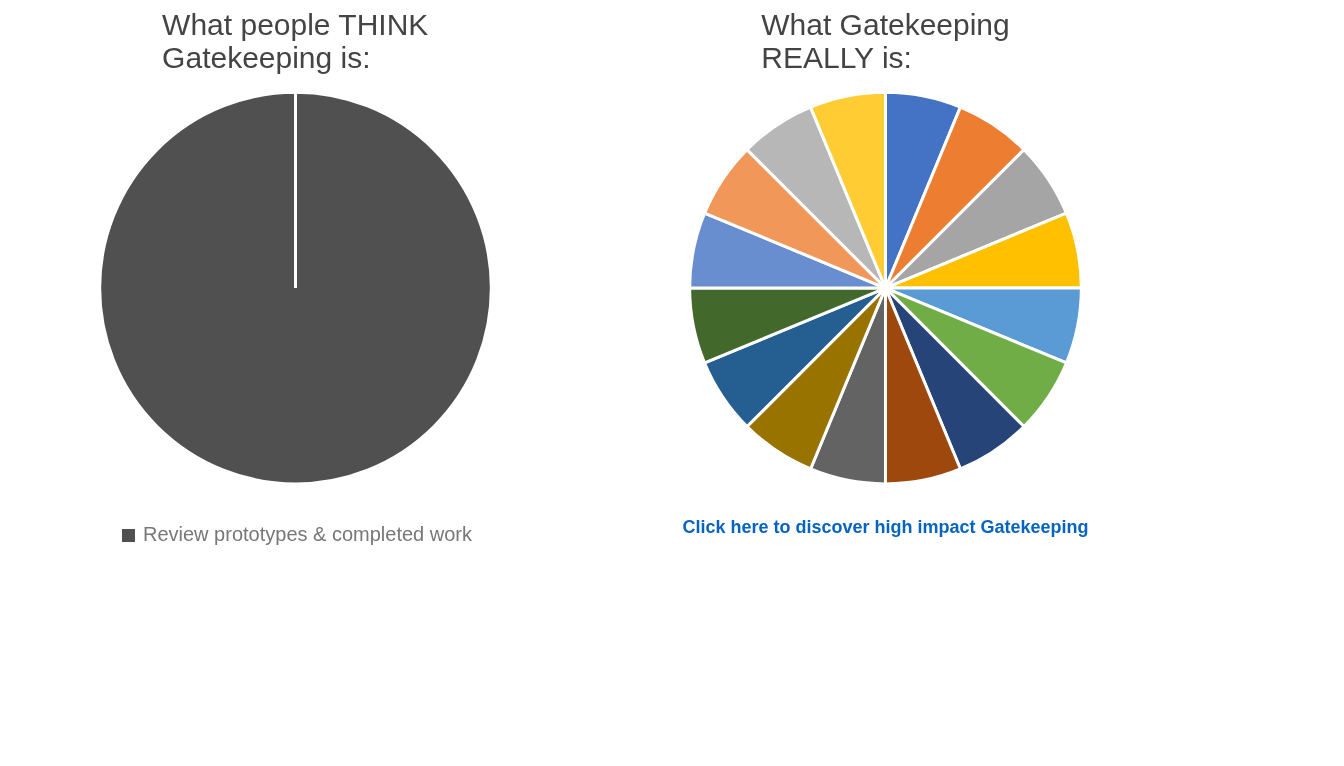  Describe the element at coordinates (885, 40) in the screenshot. I see `chart-title: What Gatekeeping REALLY is:` at that location.